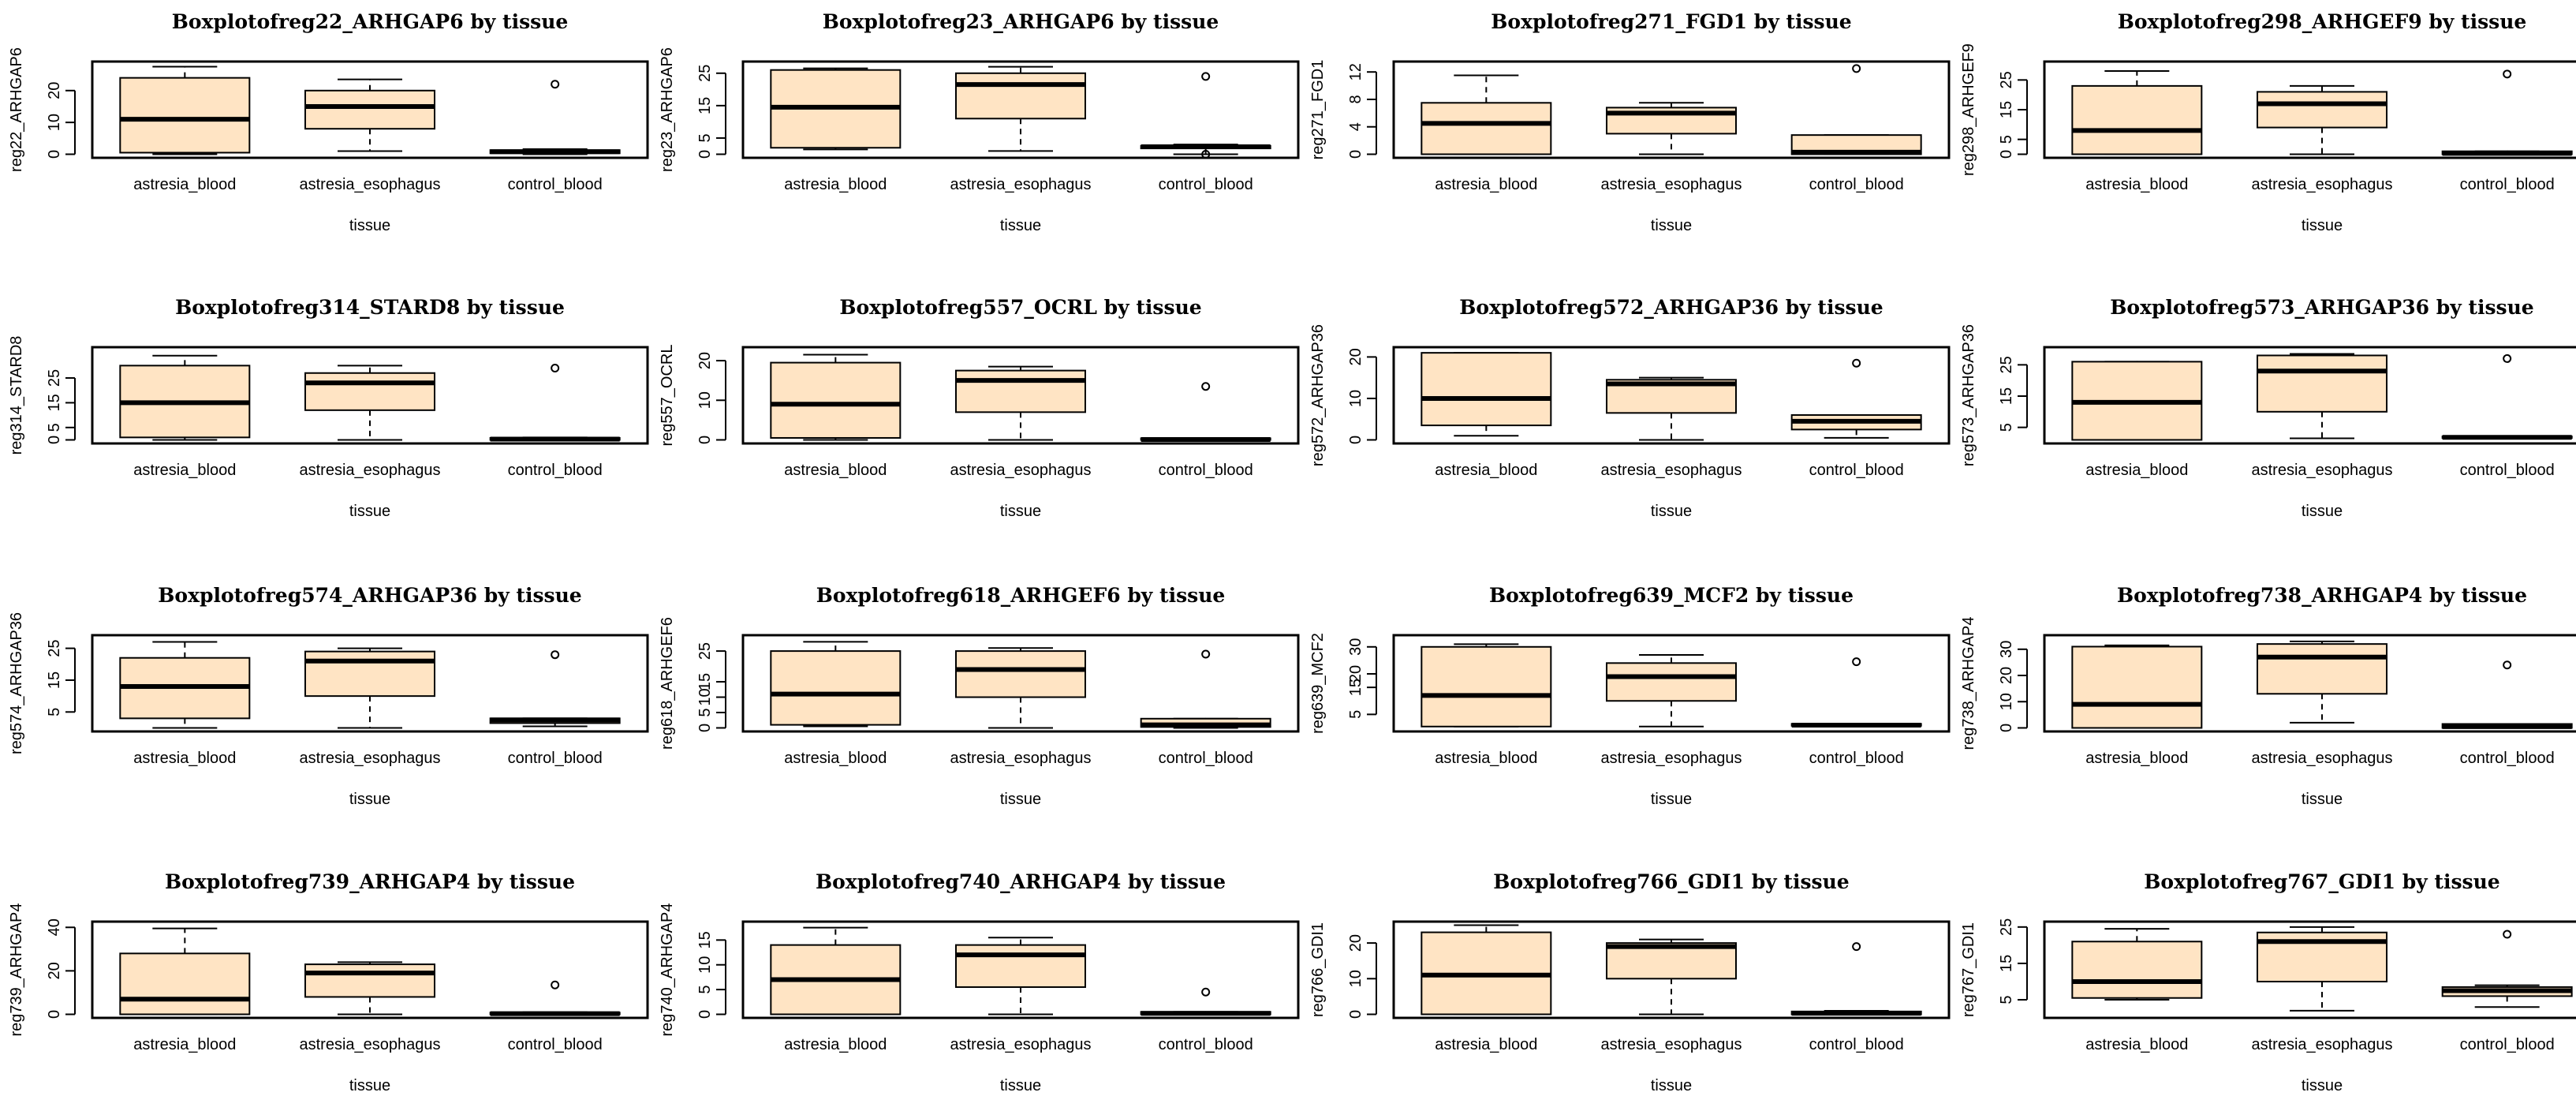  I want to click on y-tick-label: 4, so click(1356, 126).